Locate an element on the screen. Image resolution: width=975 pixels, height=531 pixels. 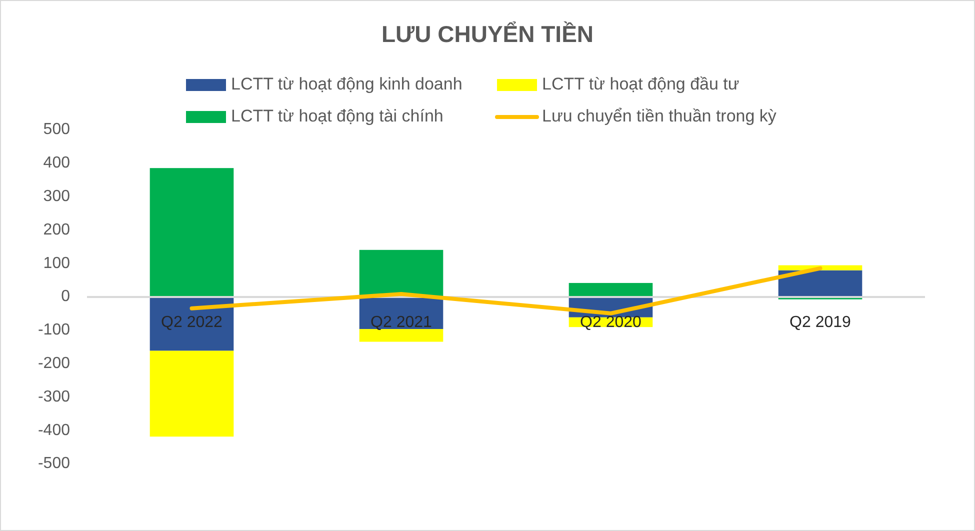
y-tick-label: -200 is located at coordinates (54, 363).